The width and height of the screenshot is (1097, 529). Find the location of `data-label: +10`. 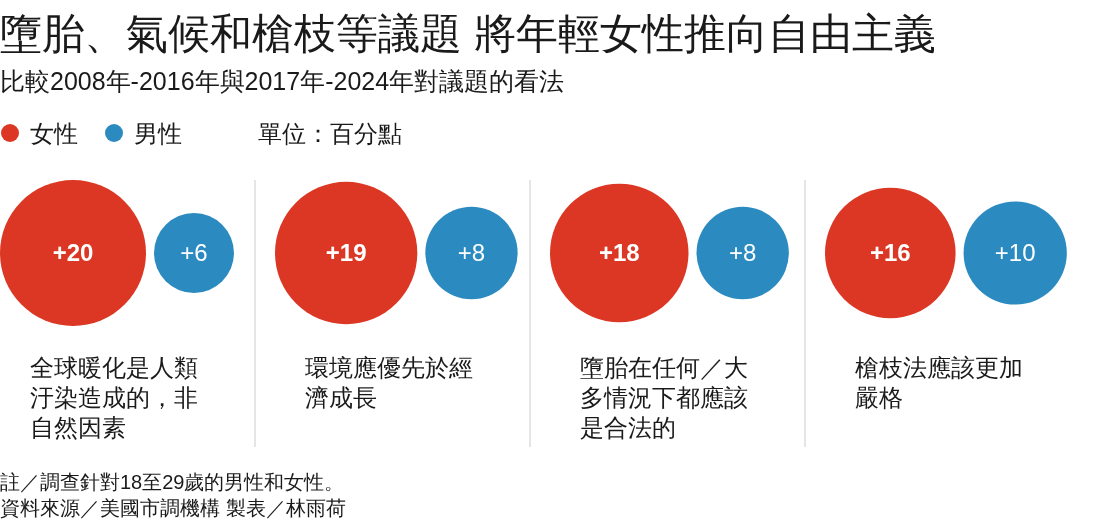

data-label: +10 is located at coordinates (1015, 252).